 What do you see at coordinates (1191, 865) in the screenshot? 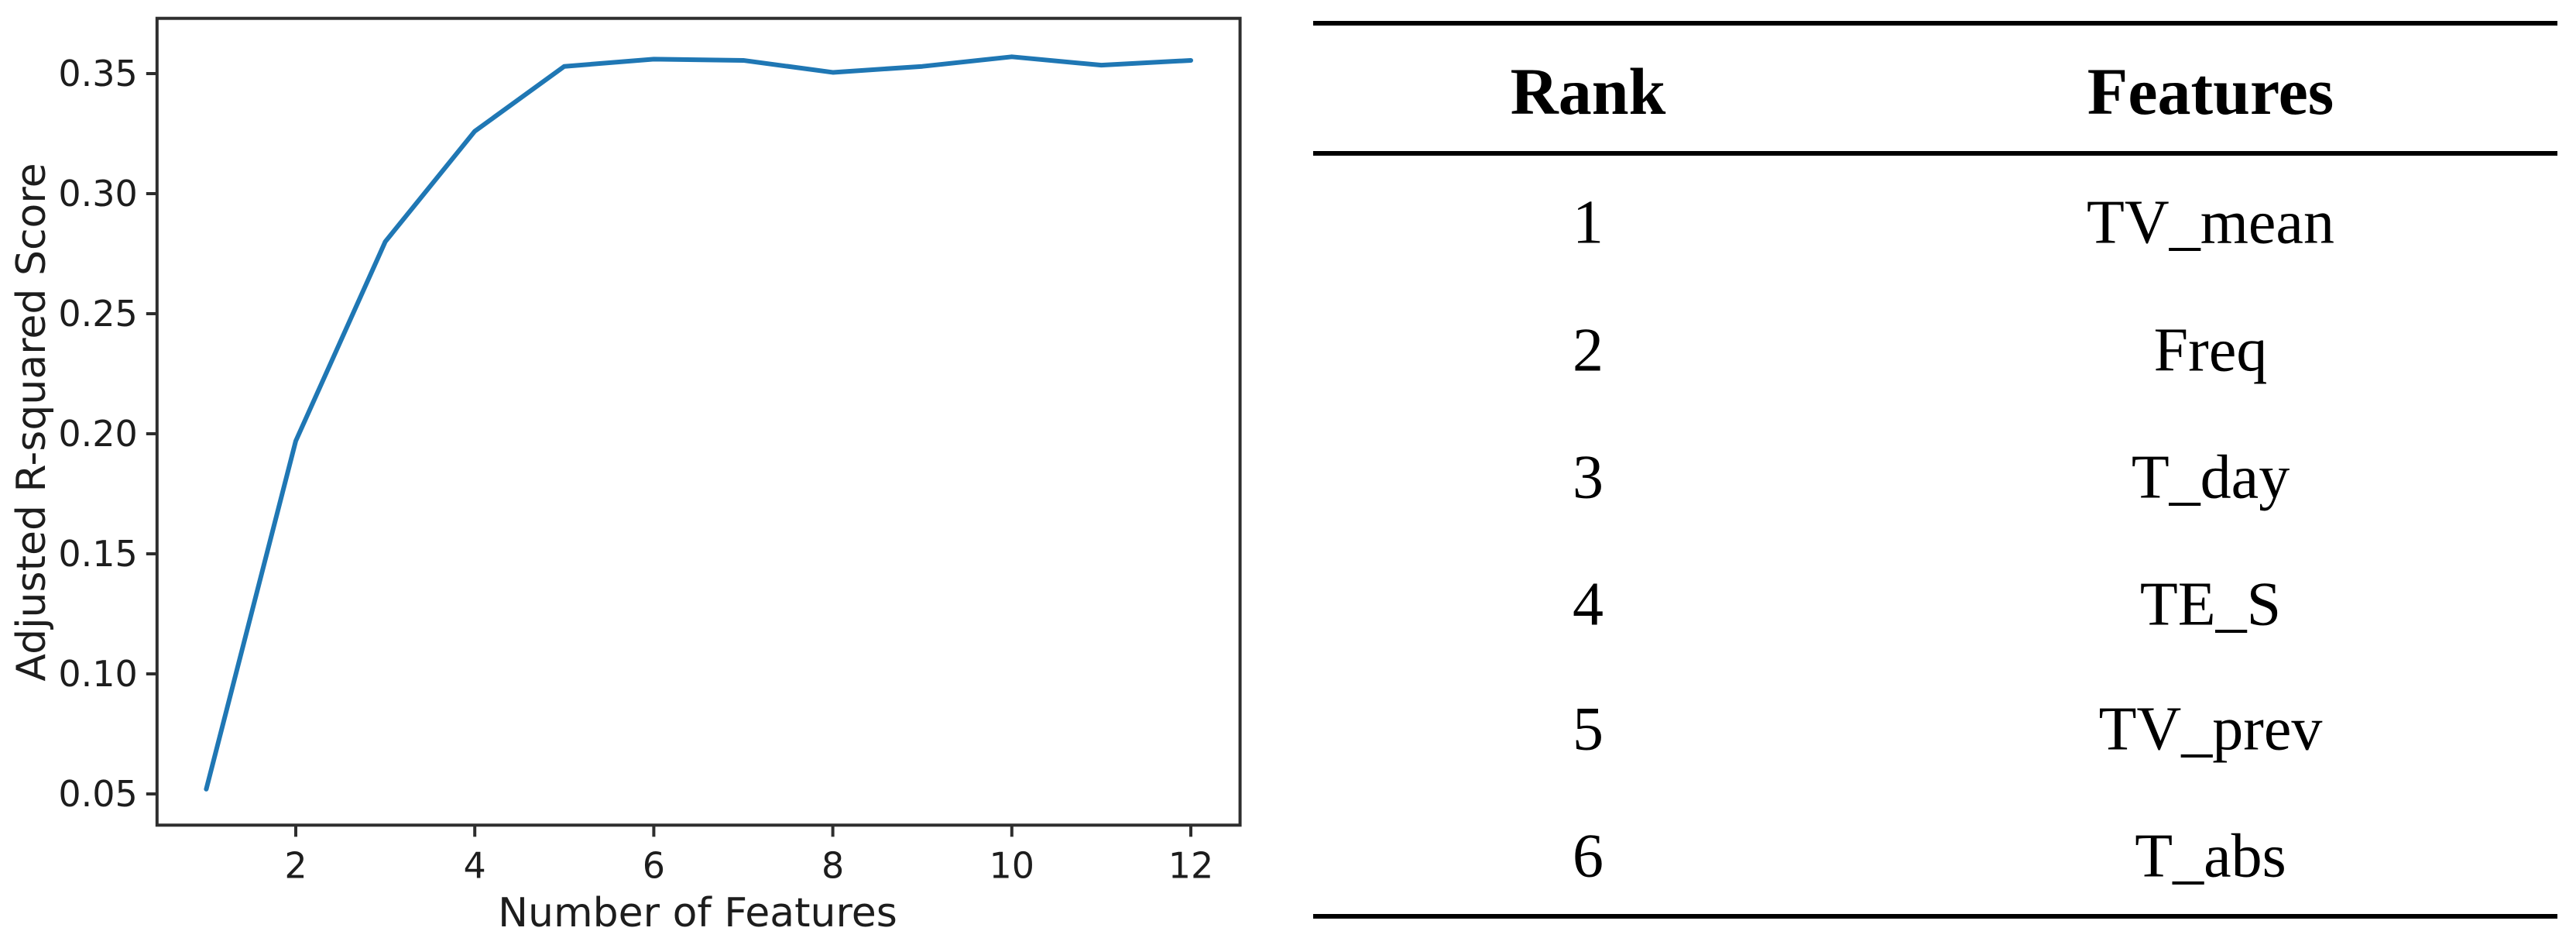
I see `x-tick-label: 12` at bounding box center [1191, 865].